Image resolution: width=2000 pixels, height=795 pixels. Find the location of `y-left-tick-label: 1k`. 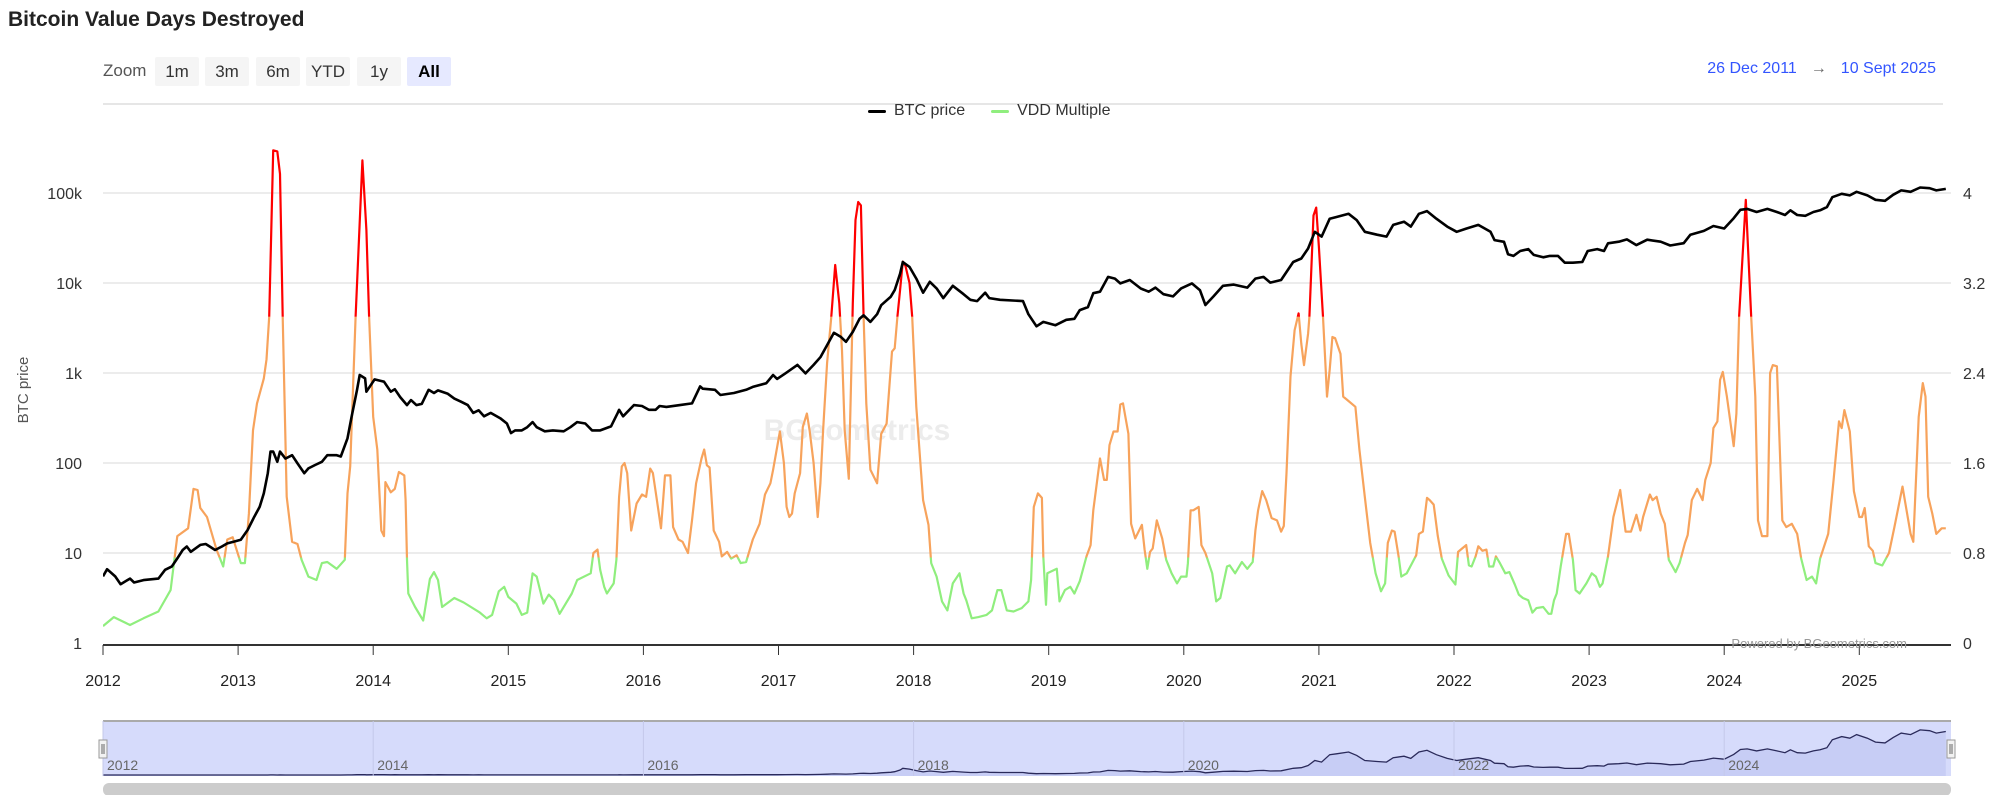

y-left-tick-label: 1k is located at coordinates (74, 374).